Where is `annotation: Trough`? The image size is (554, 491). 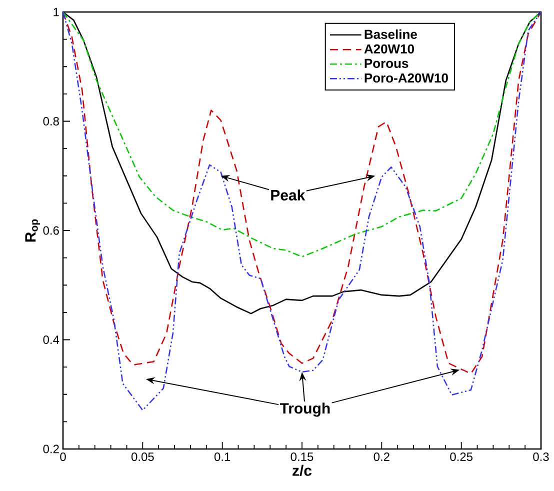 annotation: Trough is located at coordinates (305, 409).